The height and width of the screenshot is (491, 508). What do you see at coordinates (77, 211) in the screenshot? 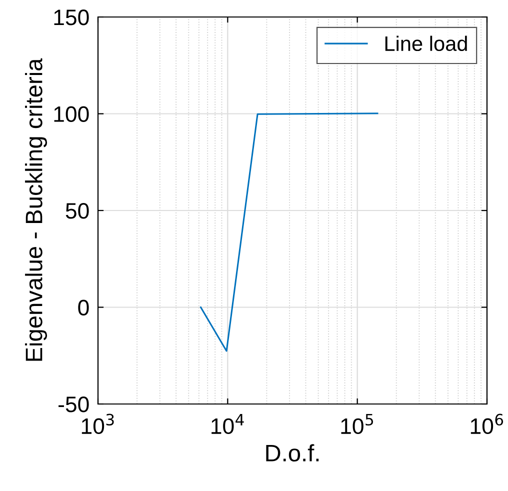
I see `y-tick-label: 50` at bounding box center [77, 211].